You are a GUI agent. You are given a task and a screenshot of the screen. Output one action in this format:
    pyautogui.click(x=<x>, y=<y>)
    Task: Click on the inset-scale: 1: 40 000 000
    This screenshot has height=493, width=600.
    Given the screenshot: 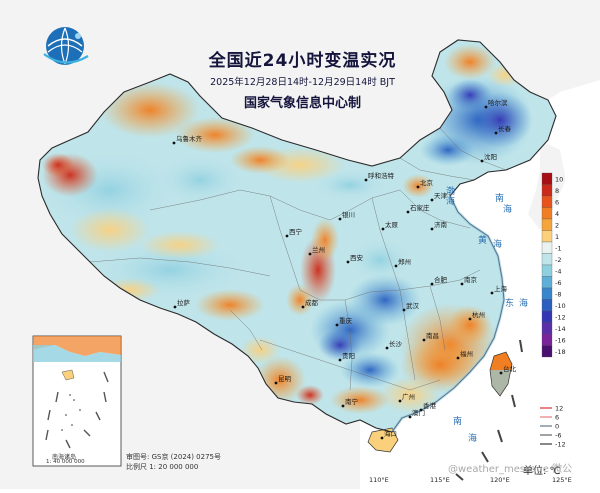 What is the action you would take?
    pyautogui.click(x=65, y=462)
    